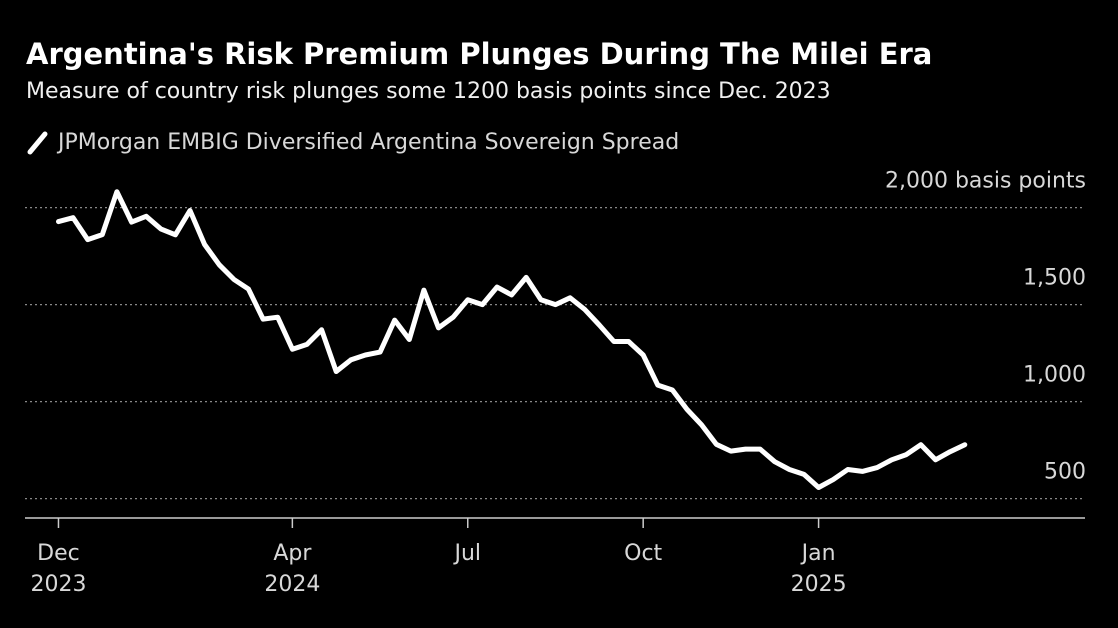 Image resolution: width=1118 pixels, height=628 pixels. Describe the element at coordinates (985, 181) in the screenshot. I see `y-tick-label: 2,000 basis points` at that location.